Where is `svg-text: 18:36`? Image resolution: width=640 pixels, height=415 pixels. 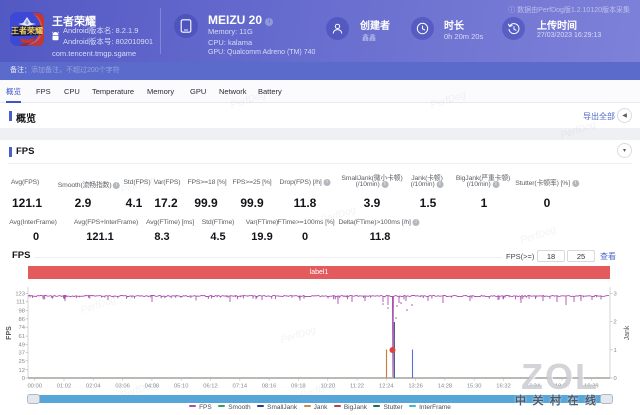
svg-text: 18:36 is located at coordinates (562, 387).